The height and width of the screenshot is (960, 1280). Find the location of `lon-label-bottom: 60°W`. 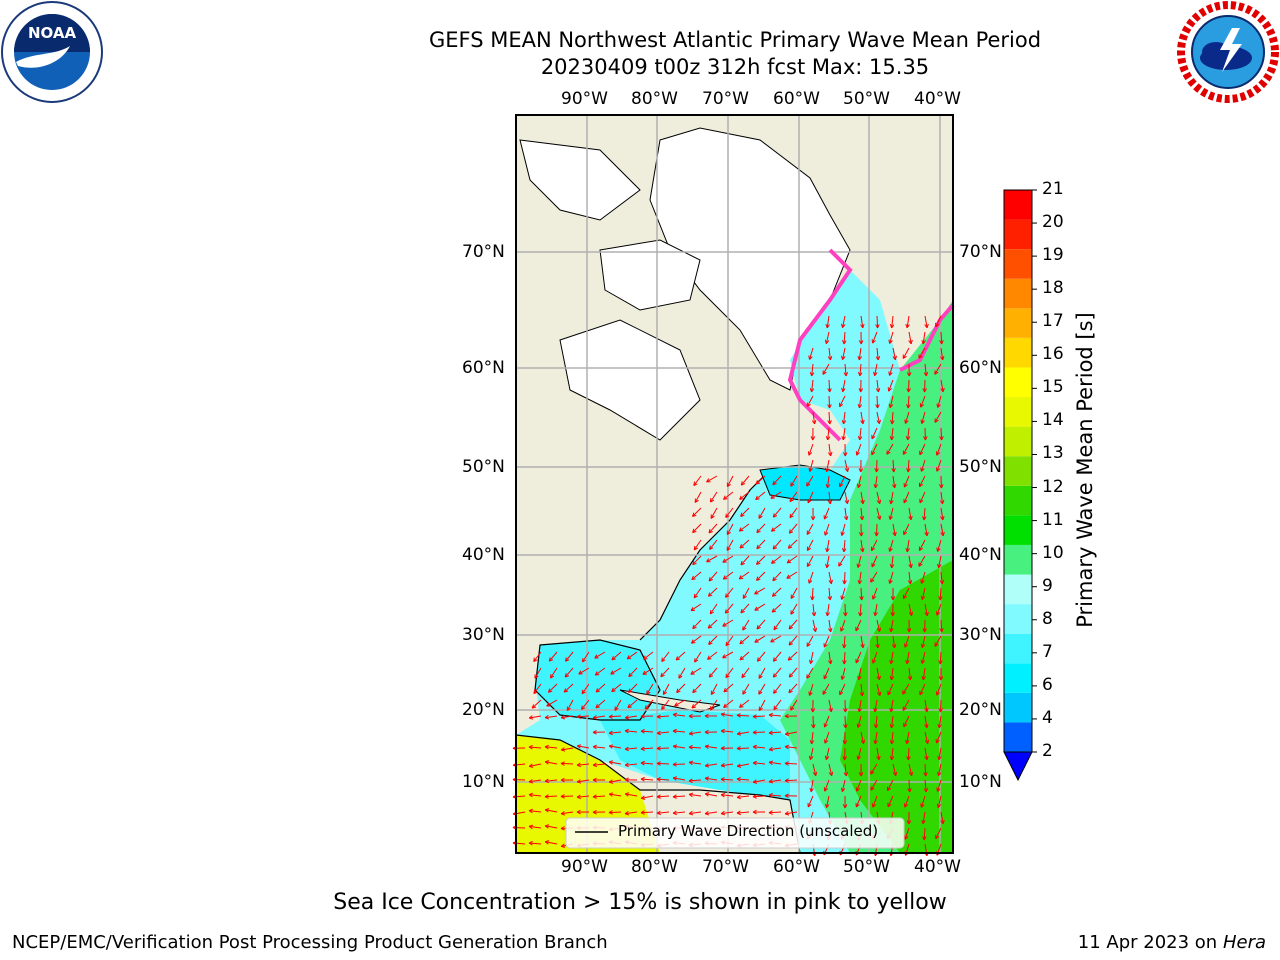

lon-label-bottom: 60°W is located at coordinates (796, 867).